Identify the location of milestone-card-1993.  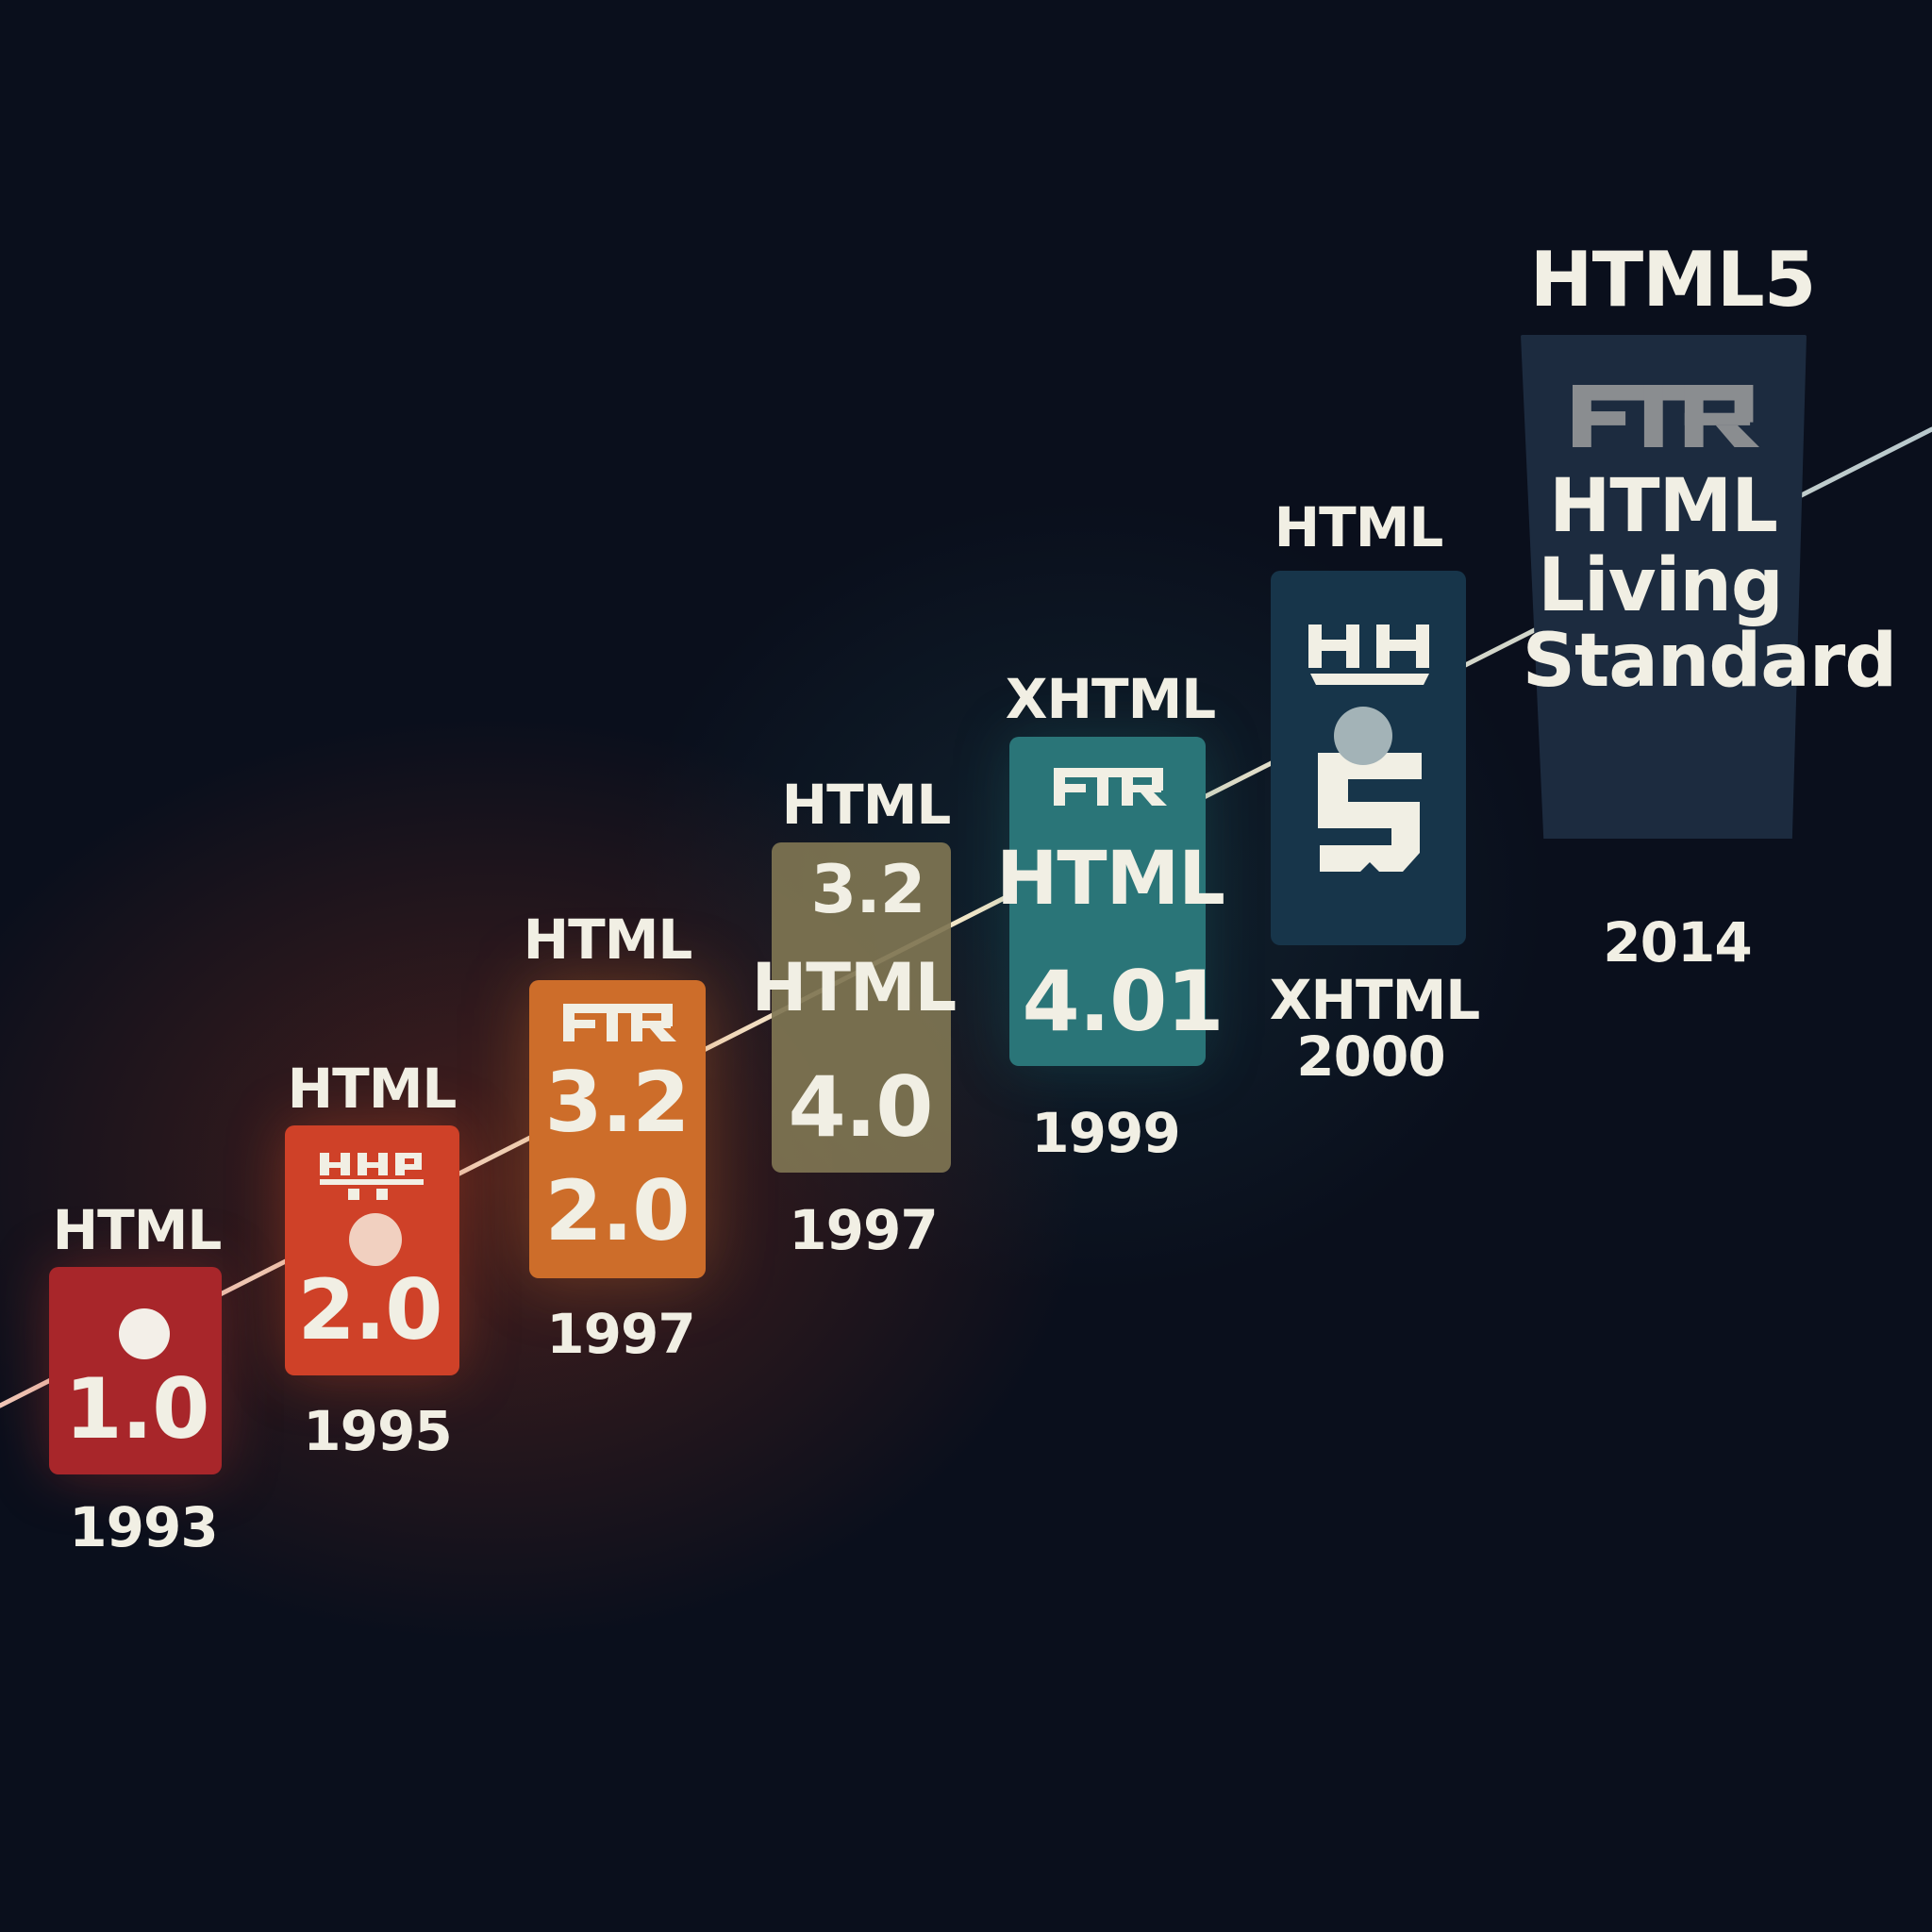
(135, 1370).